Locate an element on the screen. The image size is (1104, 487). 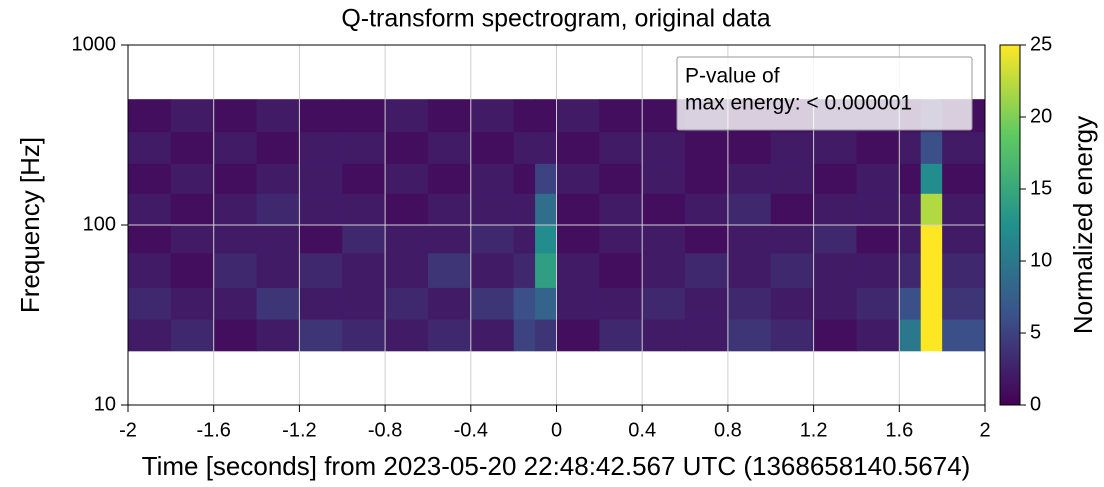
x-tick-label: -0.4 is located at coordinates (471, 430).